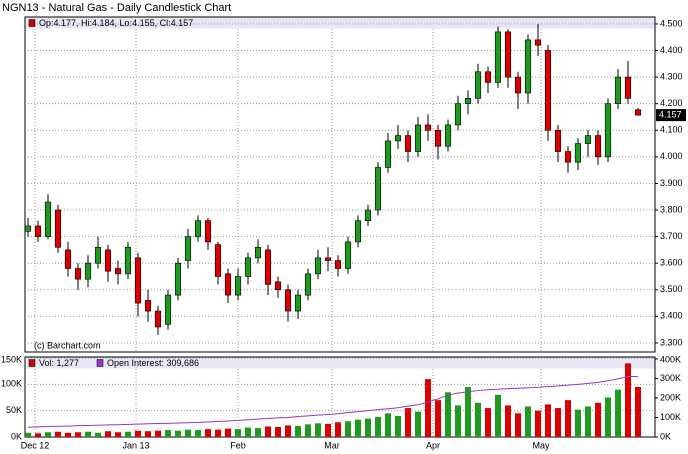 This screenshot has height=454, width=688. Describe the element at coordinates (671, 50) in the screenshot. I see `y-tick-label: 4.400` at that location.